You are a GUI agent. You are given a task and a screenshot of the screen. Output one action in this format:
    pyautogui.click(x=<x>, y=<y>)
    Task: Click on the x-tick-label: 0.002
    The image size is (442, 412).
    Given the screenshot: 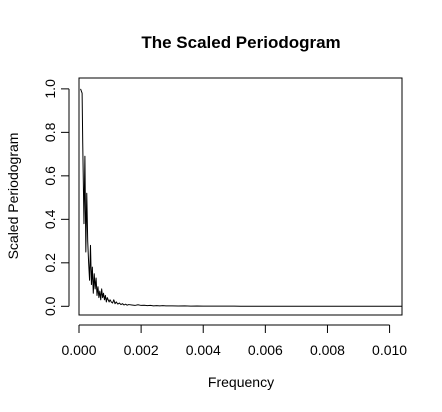 What is the action you would take?
    pyautogui.click(x=141, y=350)
    